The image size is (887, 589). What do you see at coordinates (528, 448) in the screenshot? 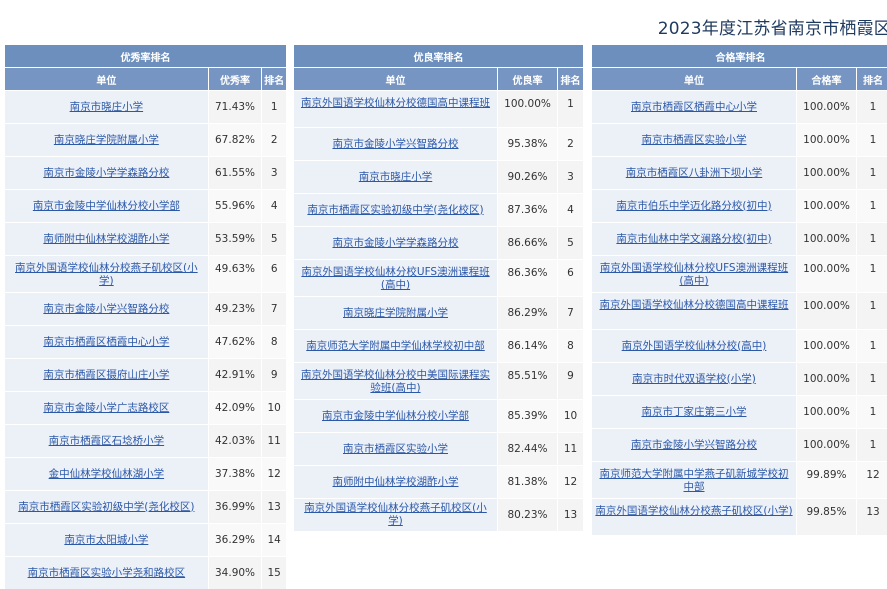
I see `rate-cell: 82.44%` at bounding box center [528, 448].